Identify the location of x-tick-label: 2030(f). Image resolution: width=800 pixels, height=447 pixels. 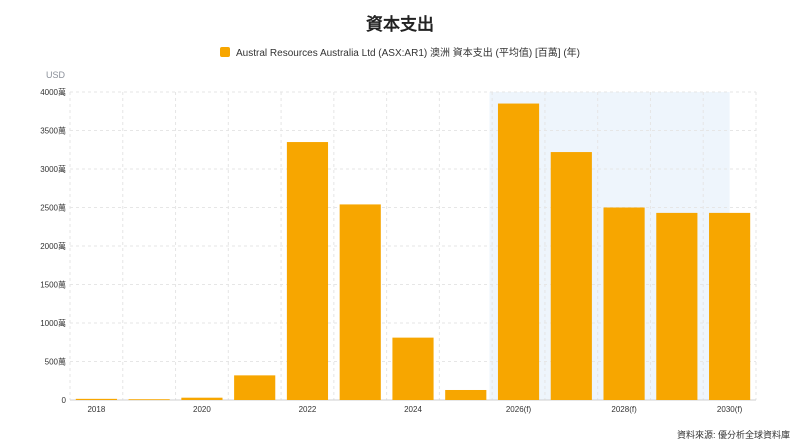
(730, 409).